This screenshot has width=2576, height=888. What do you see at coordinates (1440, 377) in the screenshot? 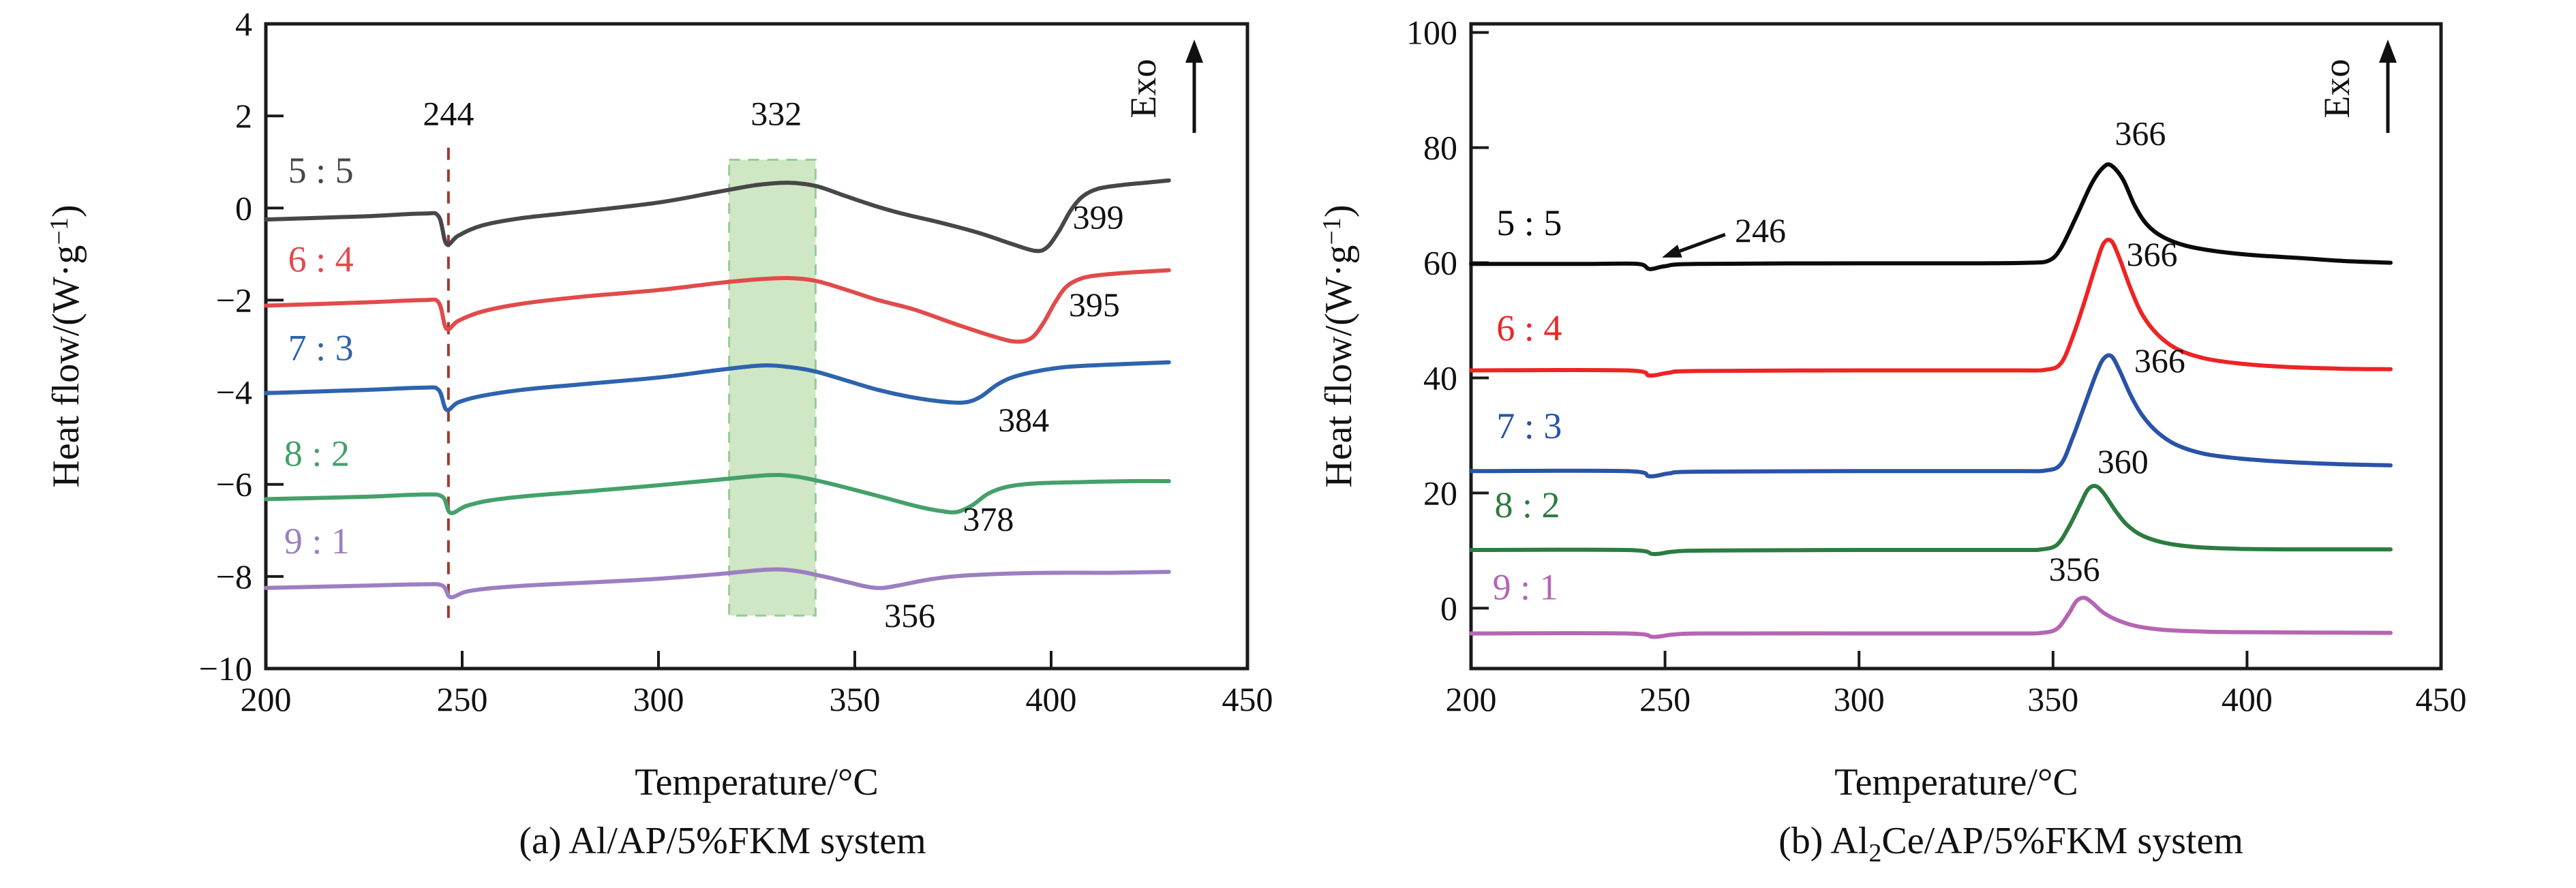
I see `y-tick-label: 40` at bounding box center [1440, 377].